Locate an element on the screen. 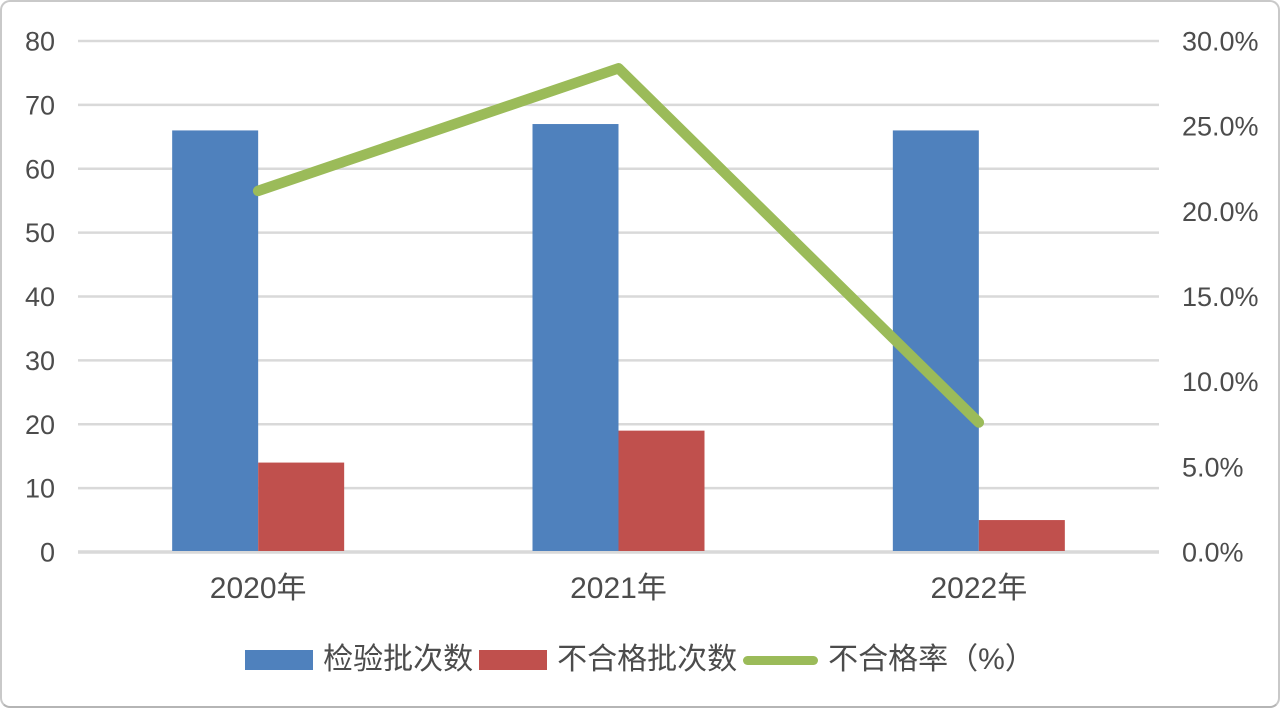 This screenshot has width=1280, height=708. left-axis-tick-label: 40 is located at coordinates (40, 297).